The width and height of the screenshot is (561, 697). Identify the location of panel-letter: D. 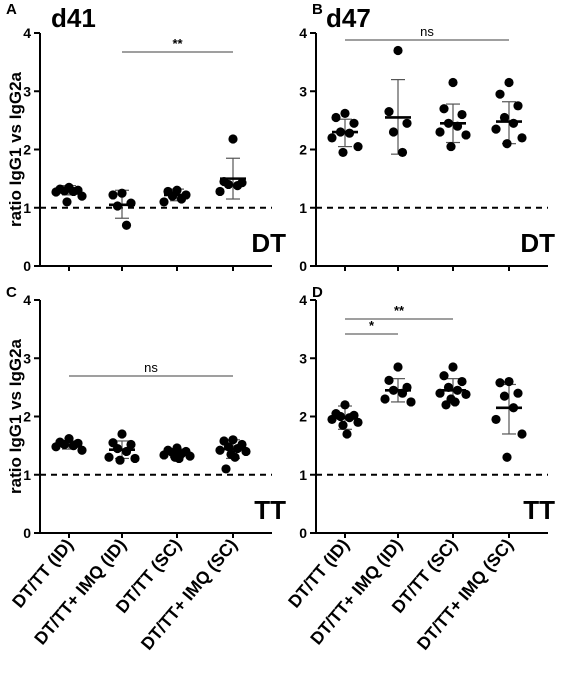
(317, 292).